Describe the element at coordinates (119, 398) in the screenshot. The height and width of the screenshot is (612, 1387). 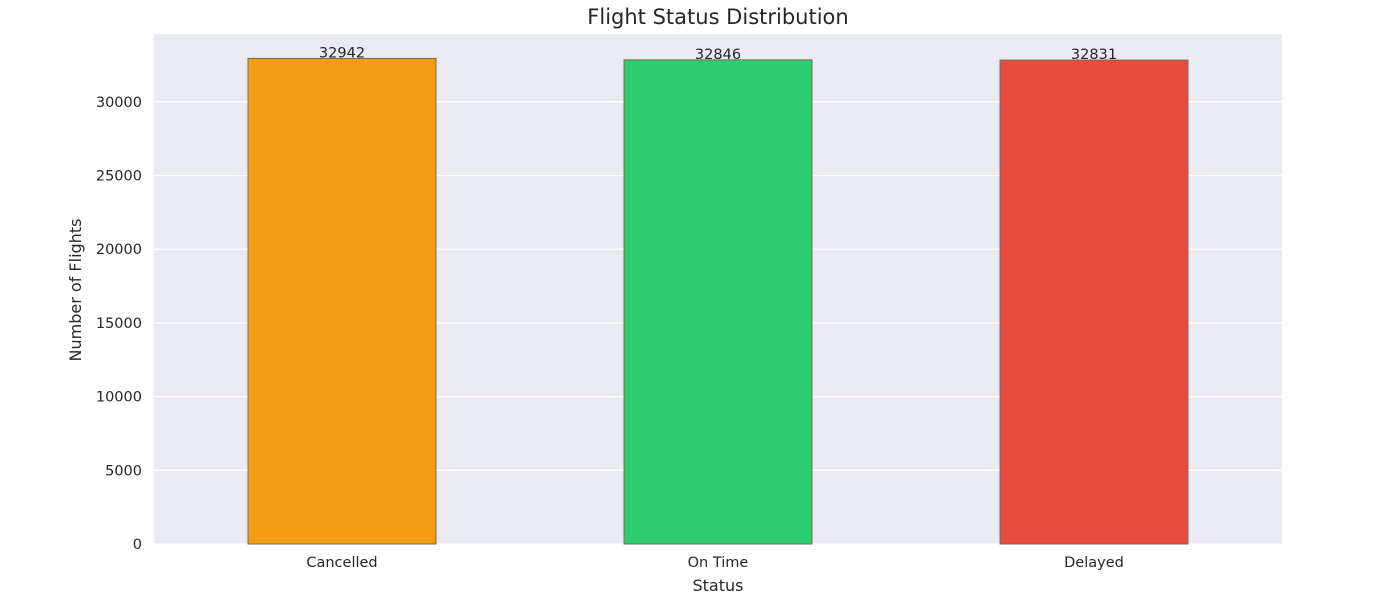
I see `y-tick-label: 10000` at that location.